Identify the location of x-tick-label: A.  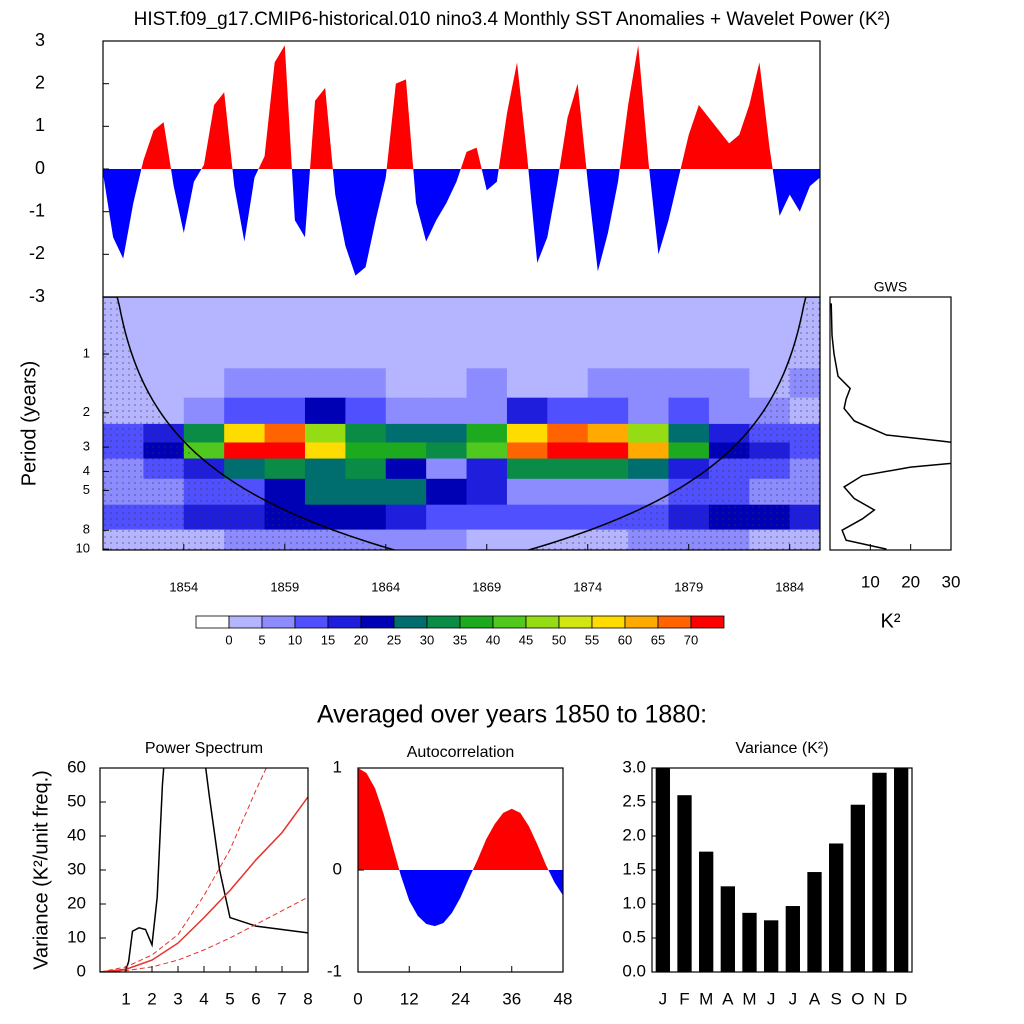
(815, 998).